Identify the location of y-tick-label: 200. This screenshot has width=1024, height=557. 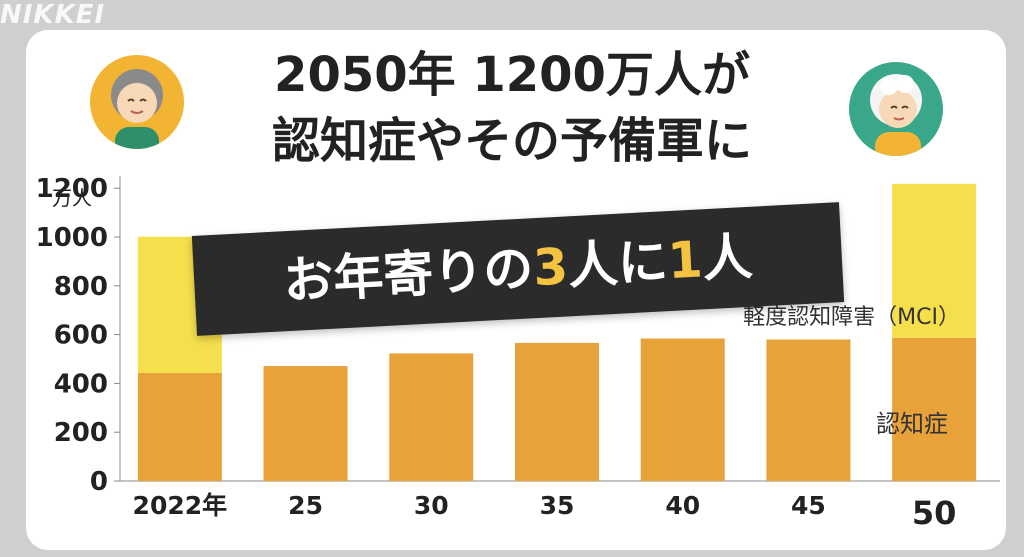
(81, 433).